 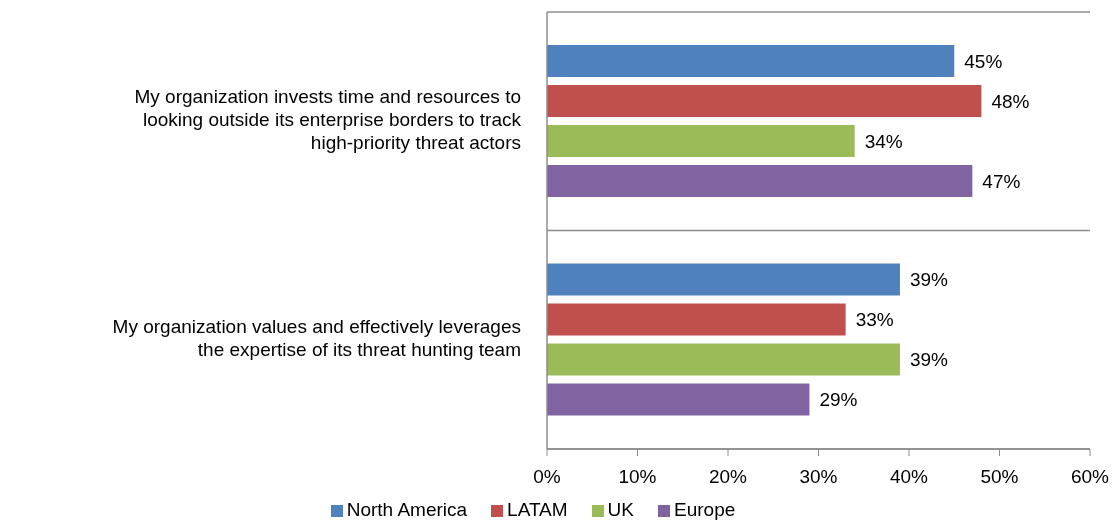 What do you see at coordinates (637, 477) in the screenshot?
I see `x-tick-label: 10%` at bounding box center [637, 477].